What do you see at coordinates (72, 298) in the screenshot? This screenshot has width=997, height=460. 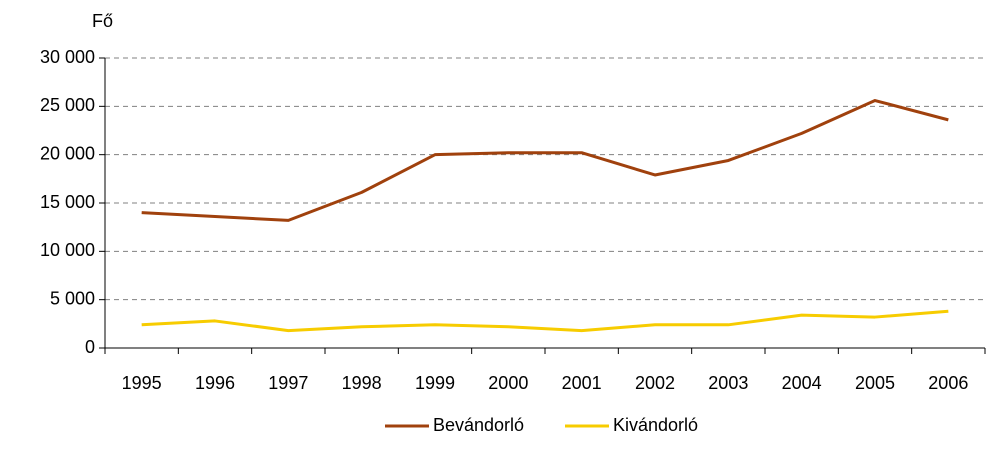 I see `y-tick-label: 5 000` at bounding box center [72, 298].